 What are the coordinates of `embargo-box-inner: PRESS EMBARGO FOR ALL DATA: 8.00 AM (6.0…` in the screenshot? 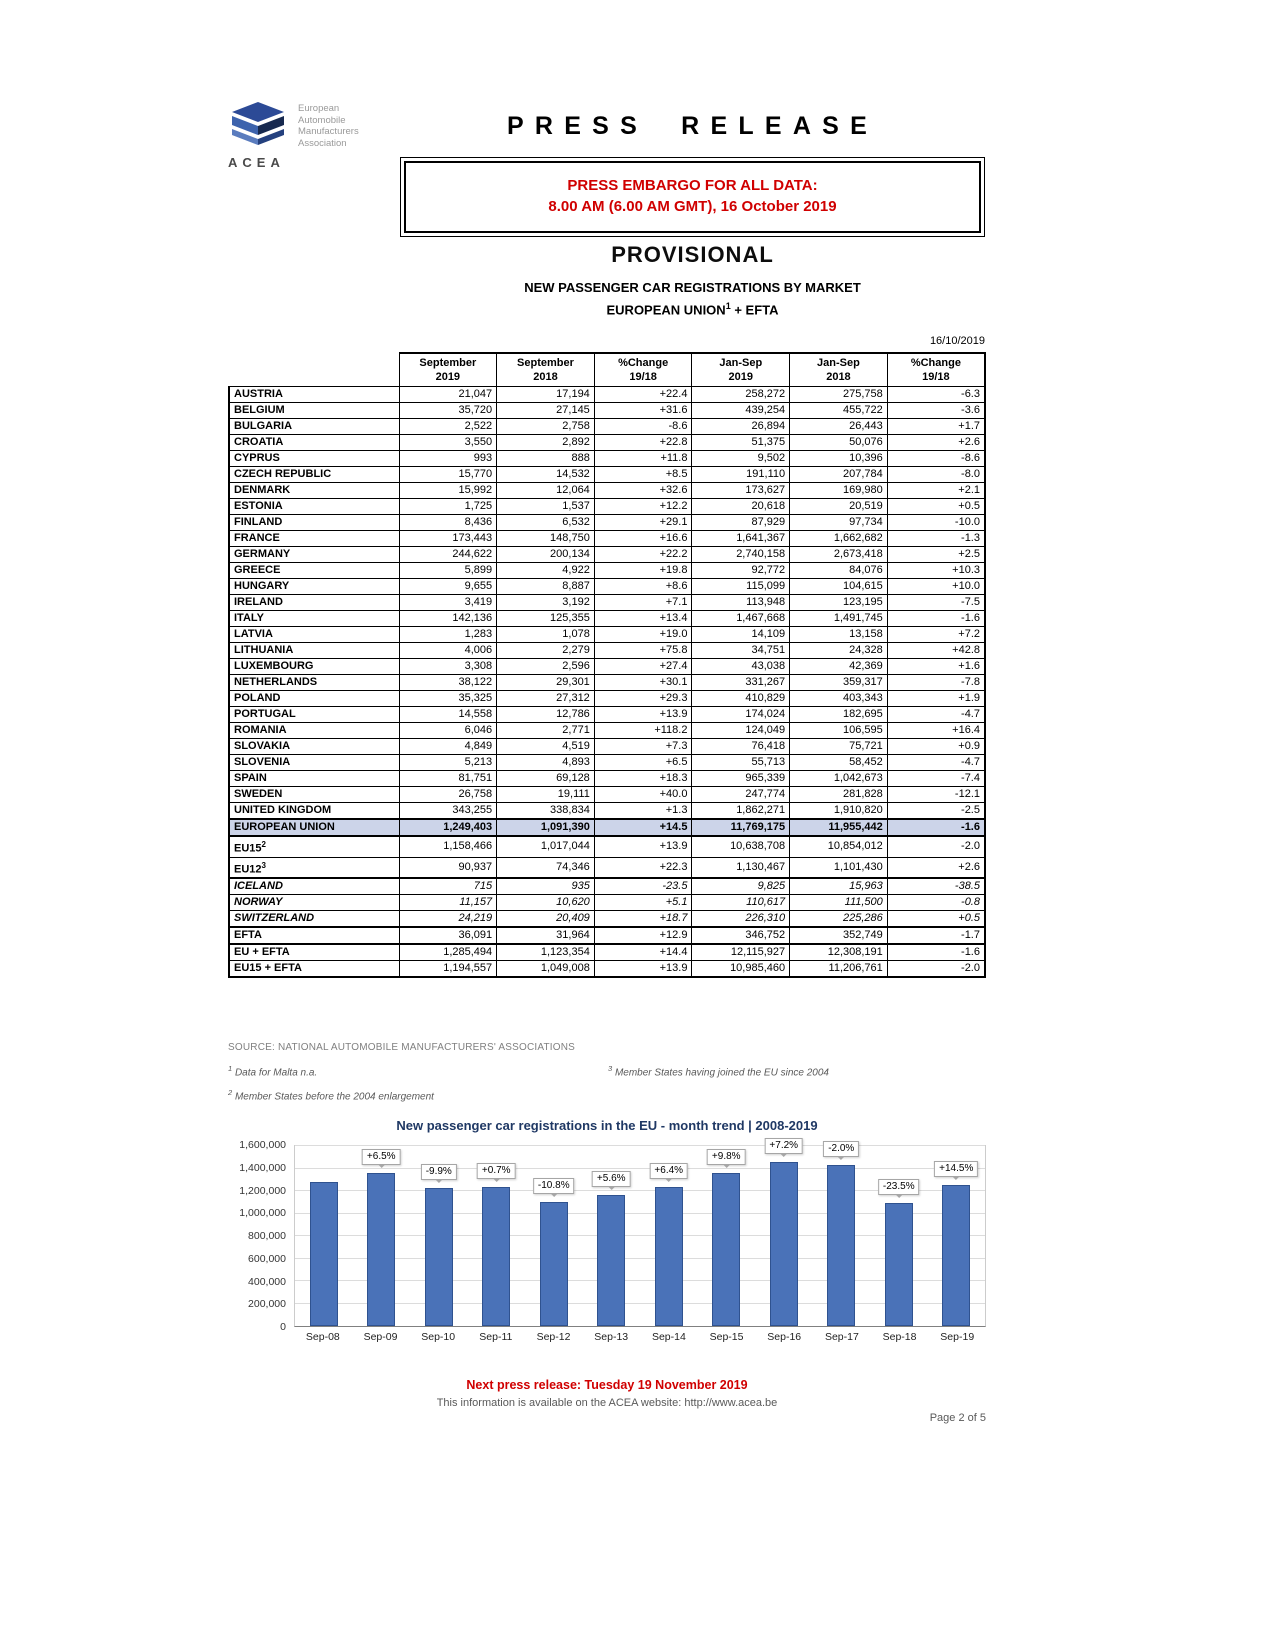 It's located at (692, 197).